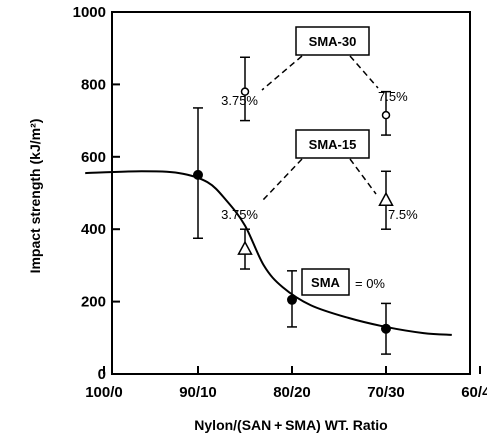 This screenshot has height=440, width=487. What do you see at coordinates (320, 128) in the screenshot?
I see `annotation-dash-layer` at bounding box center [320, 128].